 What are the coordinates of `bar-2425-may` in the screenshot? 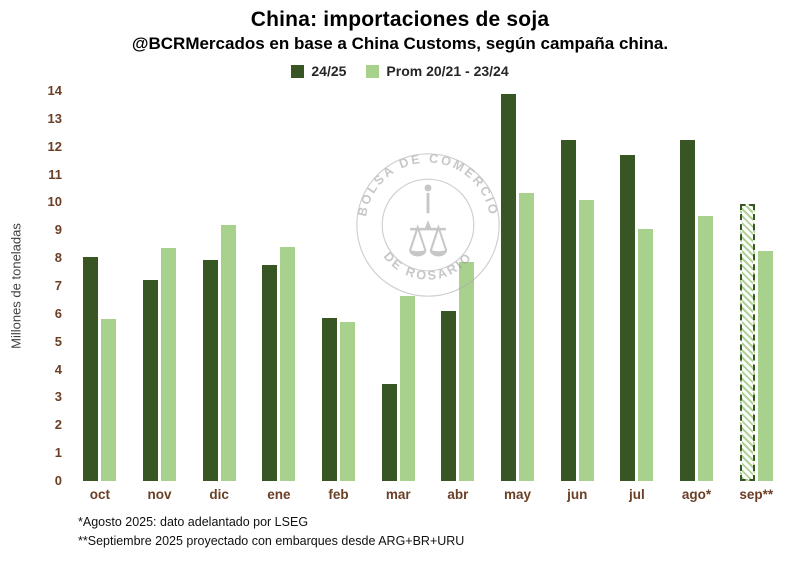 It's located at (509, 287).